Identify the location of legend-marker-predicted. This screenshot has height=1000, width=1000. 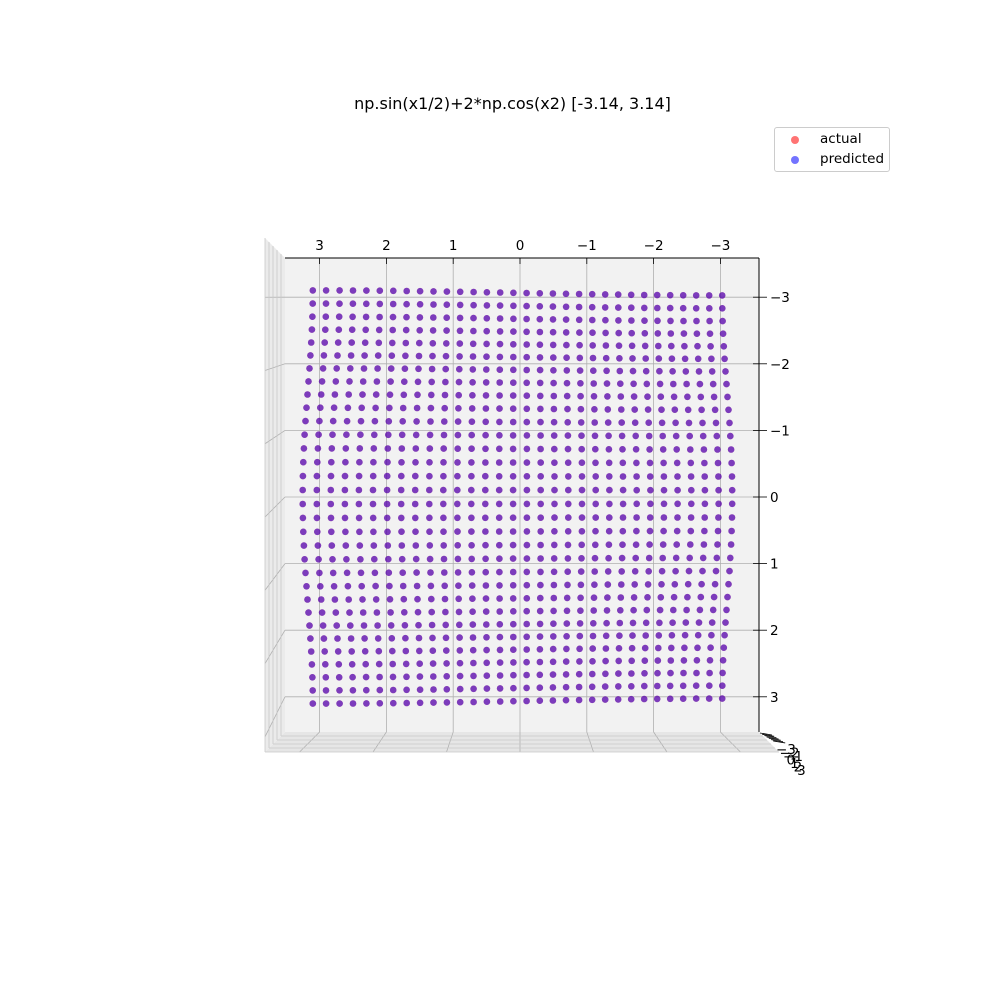
(795, 160).